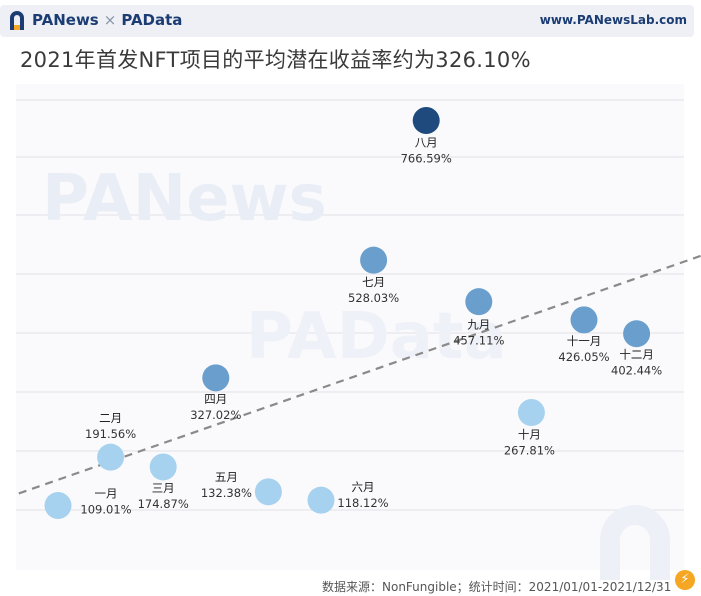 The width and height of the screenshot is (701, 596). Describe the element at coordinates (478, 325) in the screenshot. I see `month-label-9: 九月` at that location.